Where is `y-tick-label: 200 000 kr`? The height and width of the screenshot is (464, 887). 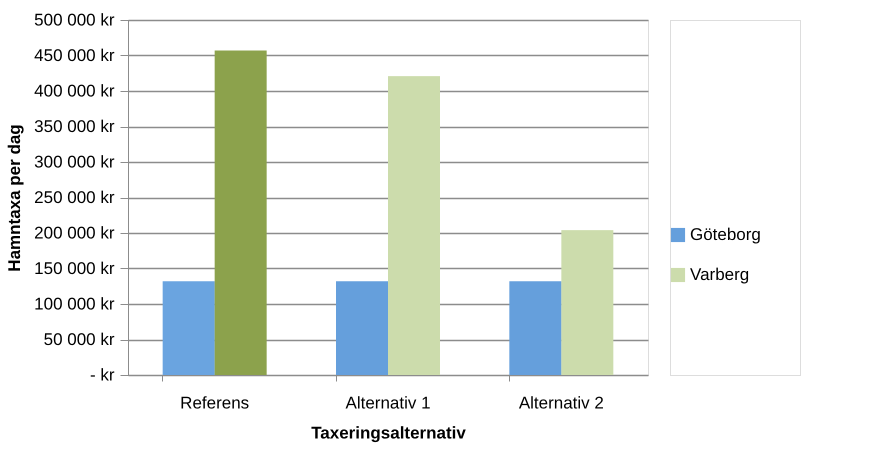 y-tick-label: 200 000 kr is located at coordinates (74, 233).